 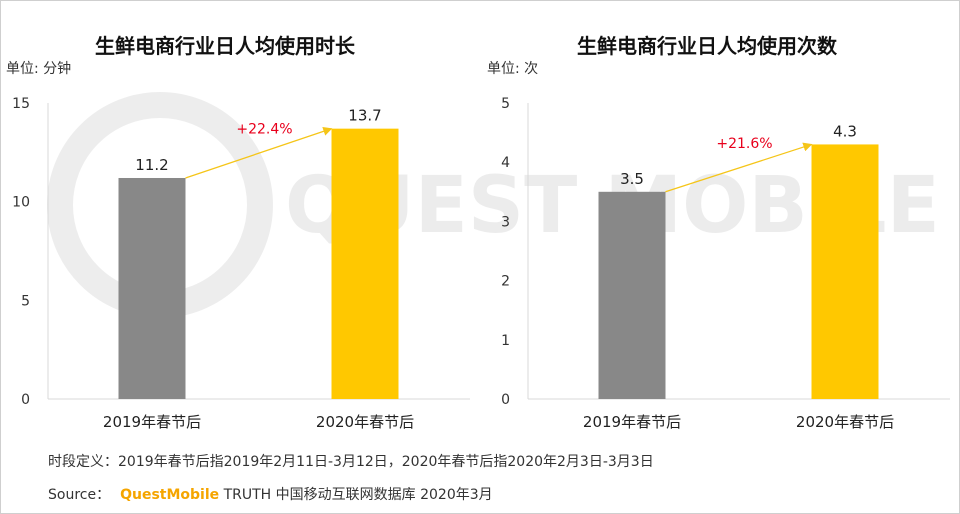 What do you see at coordinates (845, 131) in the screenshot?
I see `data-label-1-1: 4.3` at bounding box center [845, 131].